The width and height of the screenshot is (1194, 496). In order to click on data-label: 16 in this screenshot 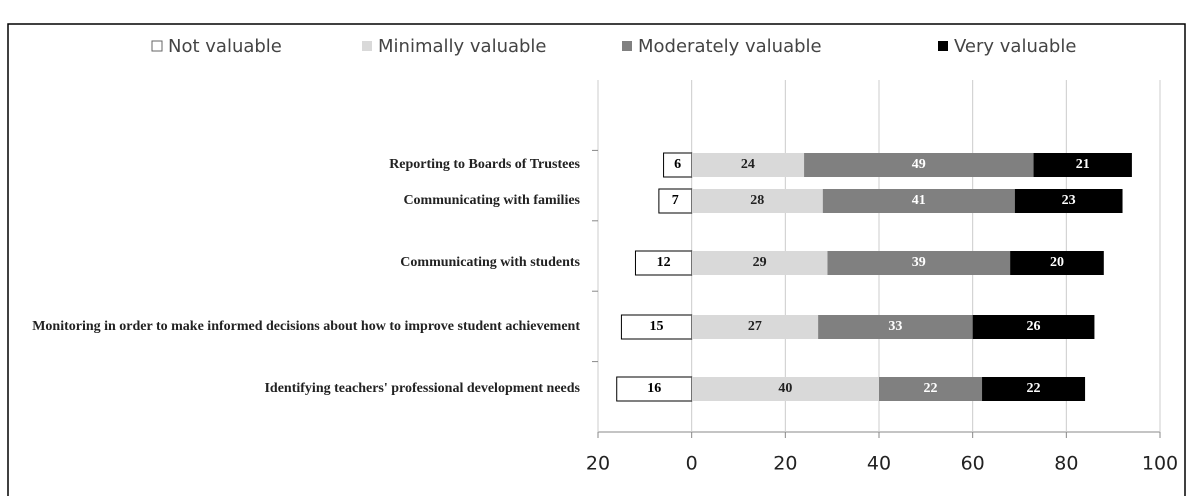, I will do `click(654, 388)`.